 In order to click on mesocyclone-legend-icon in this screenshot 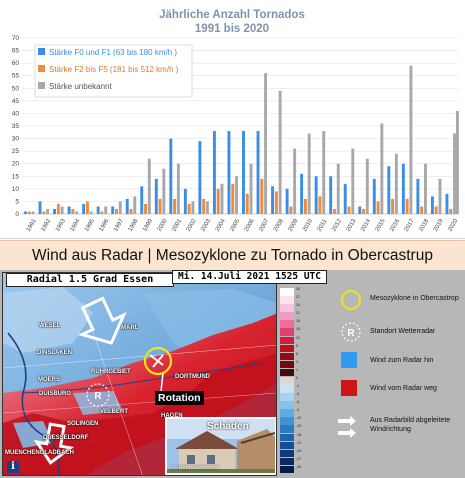, I will do `click(351, 300)`.